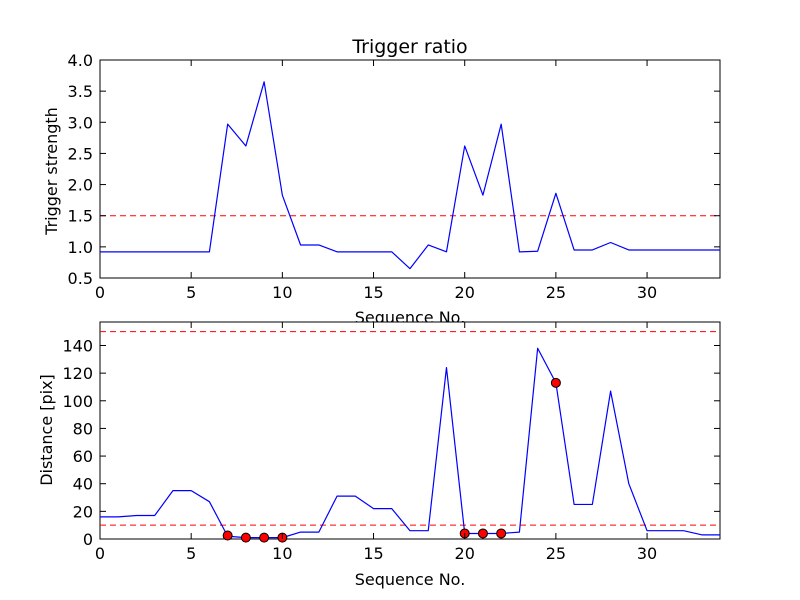  What do you see at coordinates (80, 278) in the screenshot?
I see `y-tick-label: 0.5` at bounding box center [80, 278].